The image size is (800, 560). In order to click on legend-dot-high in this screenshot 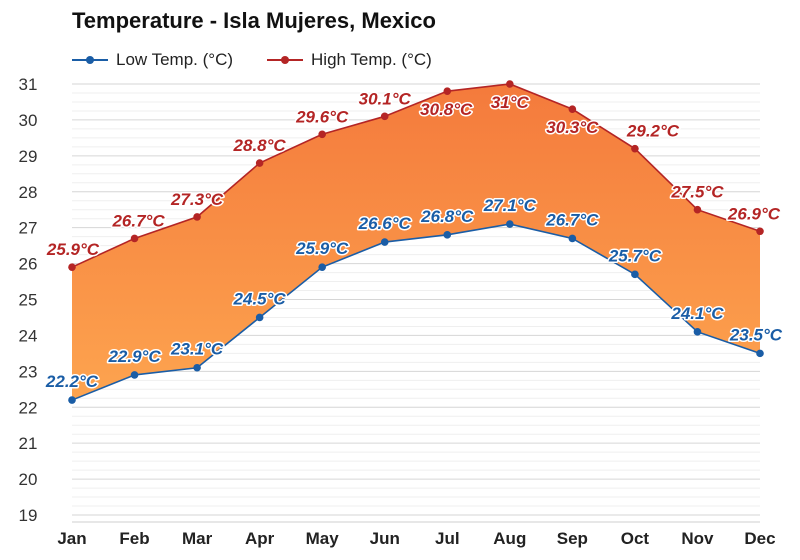, I will do `click(285, 60)`.